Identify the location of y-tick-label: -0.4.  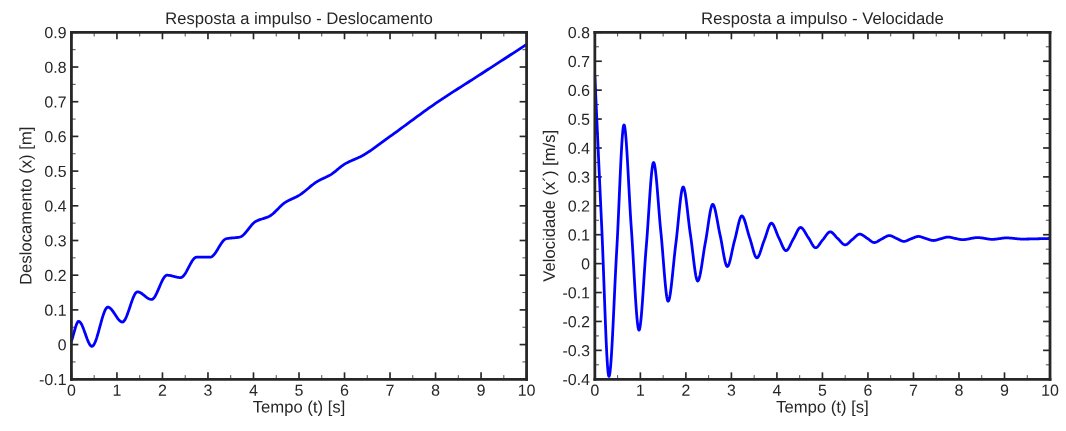
(576, 379).